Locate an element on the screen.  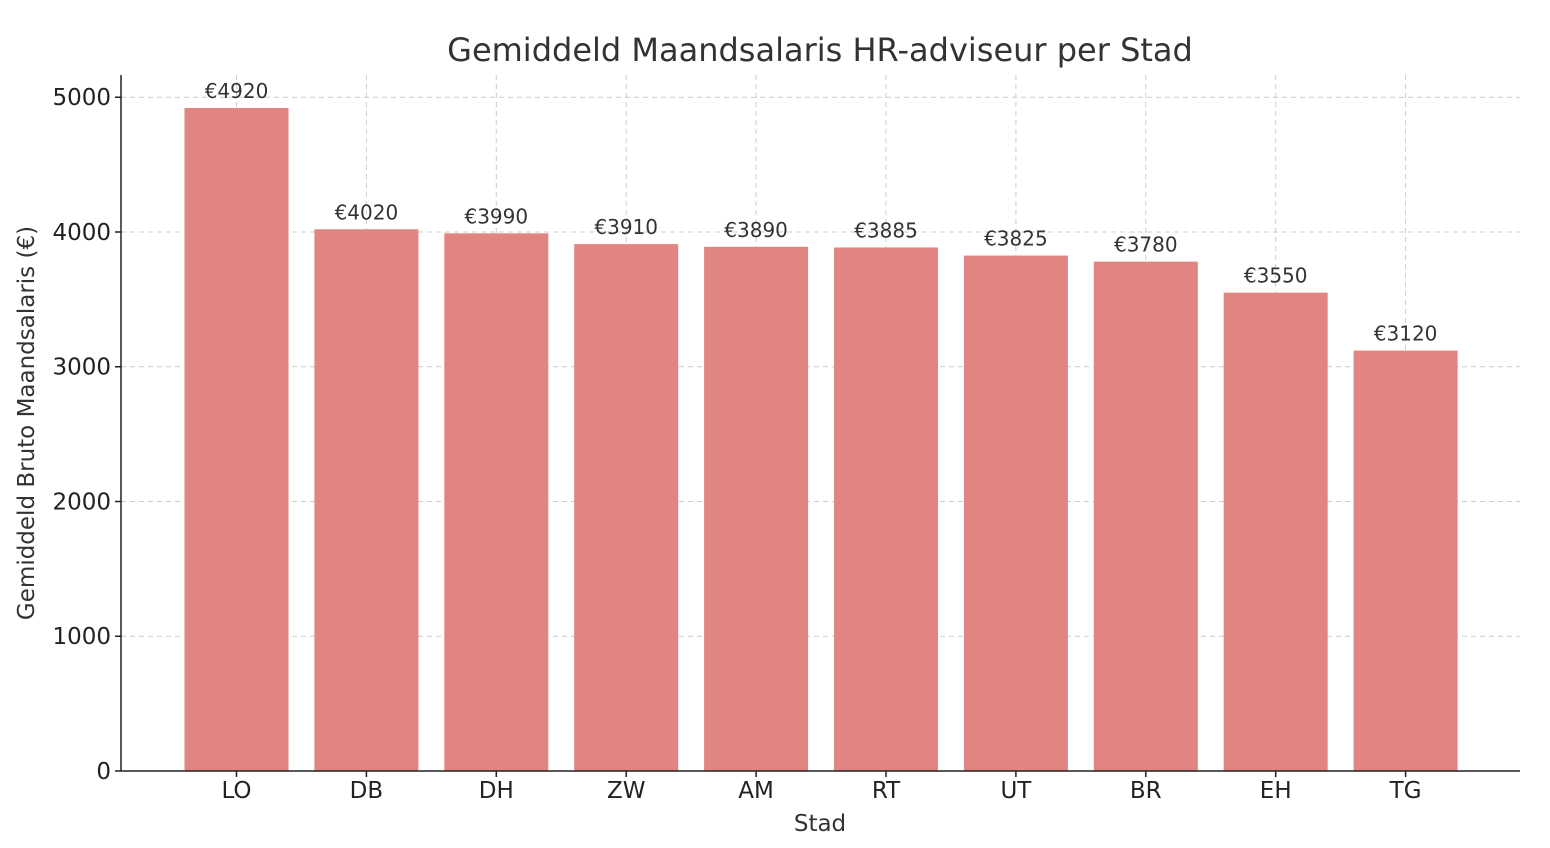
y-tick-label: 2000 is located at coordinates (81, 502).